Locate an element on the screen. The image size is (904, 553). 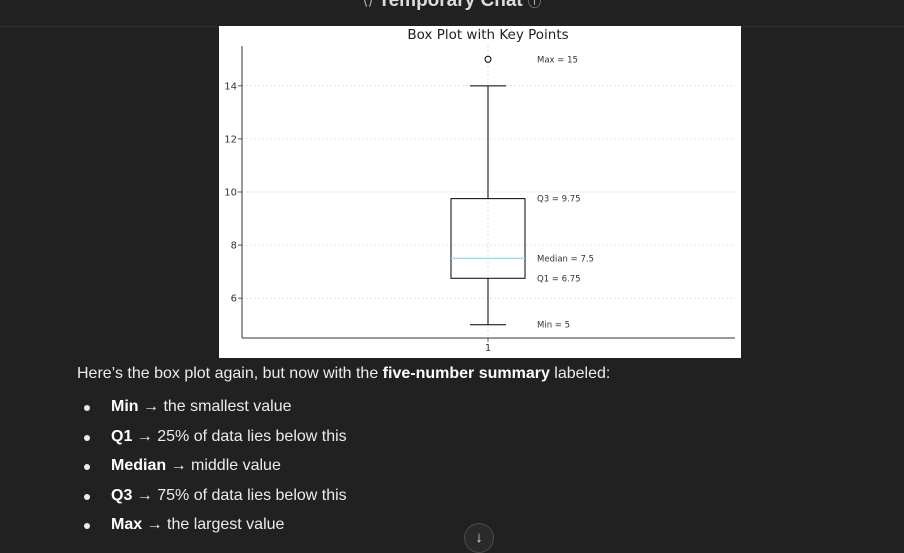
list-item: Min → the smallest value is located at coordinates (215, 409).